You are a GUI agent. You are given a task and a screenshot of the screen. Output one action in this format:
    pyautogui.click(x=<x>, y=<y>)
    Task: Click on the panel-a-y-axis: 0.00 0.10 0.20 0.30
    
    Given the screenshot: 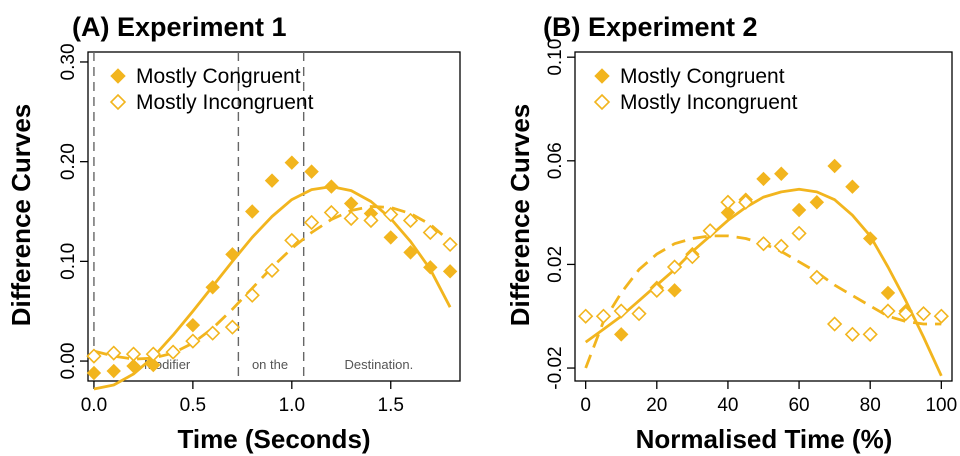 What is the action you would take?
    pyautogui.click(x=73, y=211)
    